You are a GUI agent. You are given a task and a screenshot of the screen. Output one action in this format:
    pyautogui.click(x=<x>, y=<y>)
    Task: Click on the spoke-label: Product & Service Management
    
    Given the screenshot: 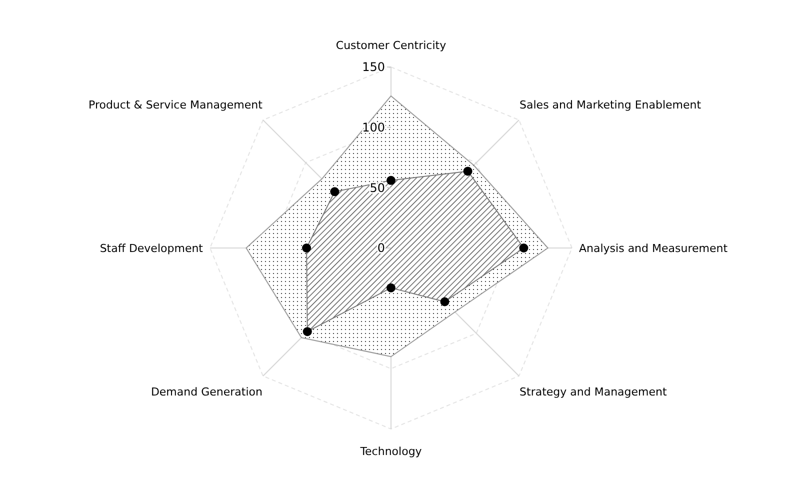 What is the action you would take?
    pyautogui.click(x=176, y=105)
    